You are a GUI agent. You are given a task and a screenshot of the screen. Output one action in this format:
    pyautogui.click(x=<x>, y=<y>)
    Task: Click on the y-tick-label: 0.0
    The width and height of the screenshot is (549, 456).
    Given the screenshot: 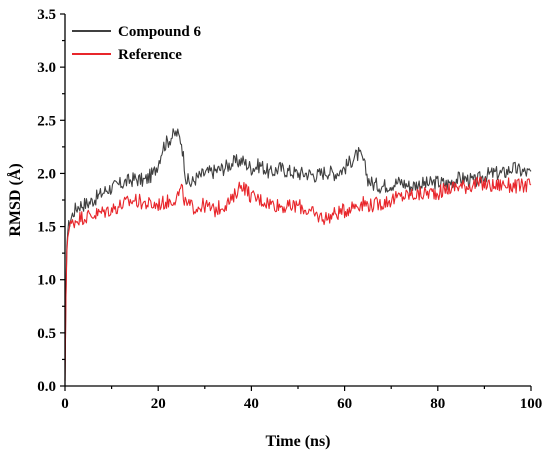 What is the action you would take?
    pyautogui.click(x=46, y=387)
    